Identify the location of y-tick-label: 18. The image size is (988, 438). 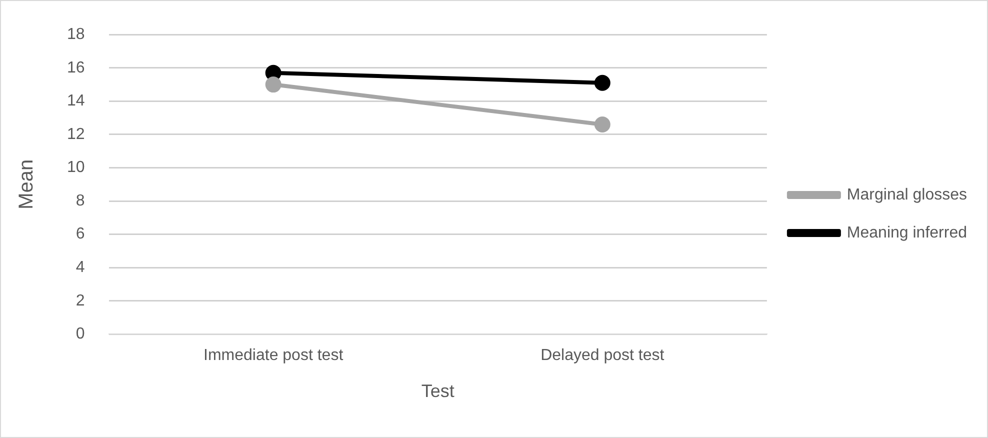
(76, 35).